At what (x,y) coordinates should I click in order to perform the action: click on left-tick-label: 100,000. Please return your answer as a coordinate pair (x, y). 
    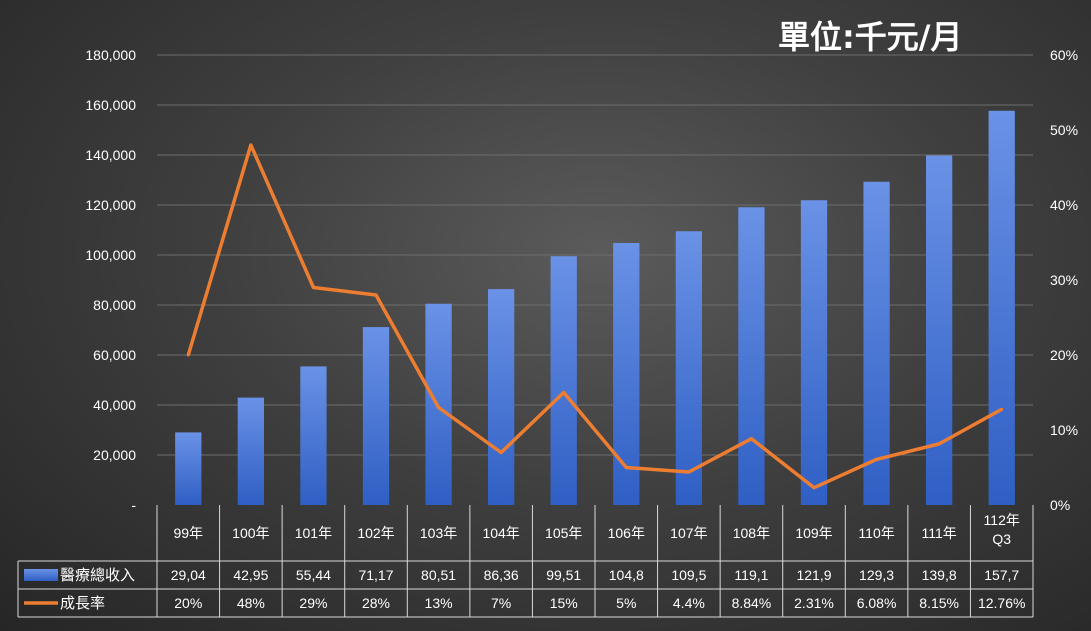
    Looking at the image, I should click on (110, 255).